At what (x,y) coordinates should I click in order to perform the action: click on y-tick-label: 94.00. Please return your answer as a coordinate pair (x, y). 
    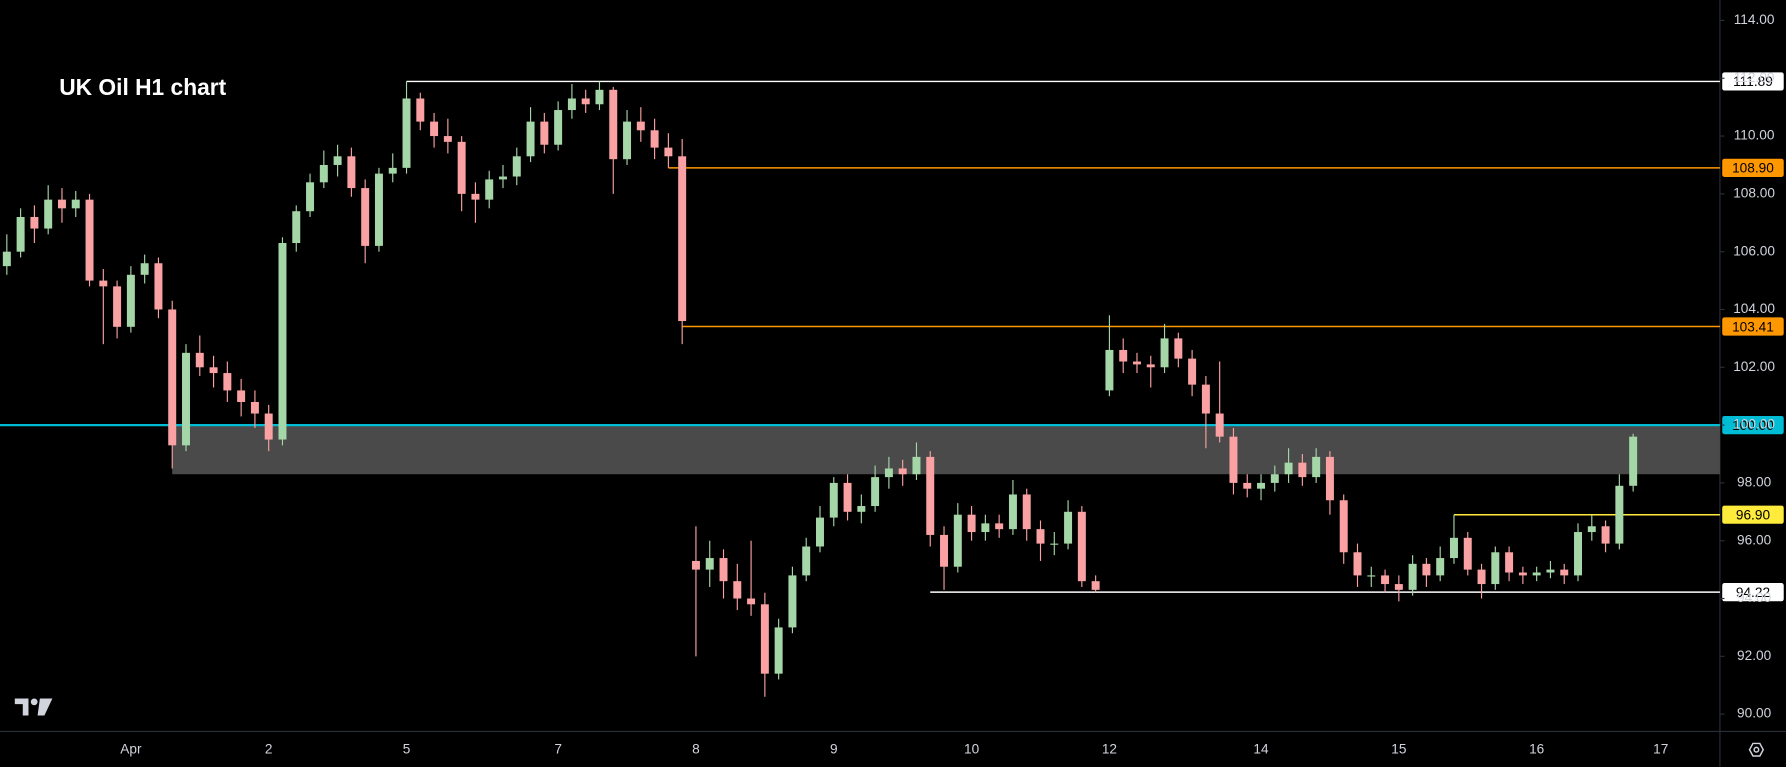
    Looking at the image, I should click on (1754, 597).